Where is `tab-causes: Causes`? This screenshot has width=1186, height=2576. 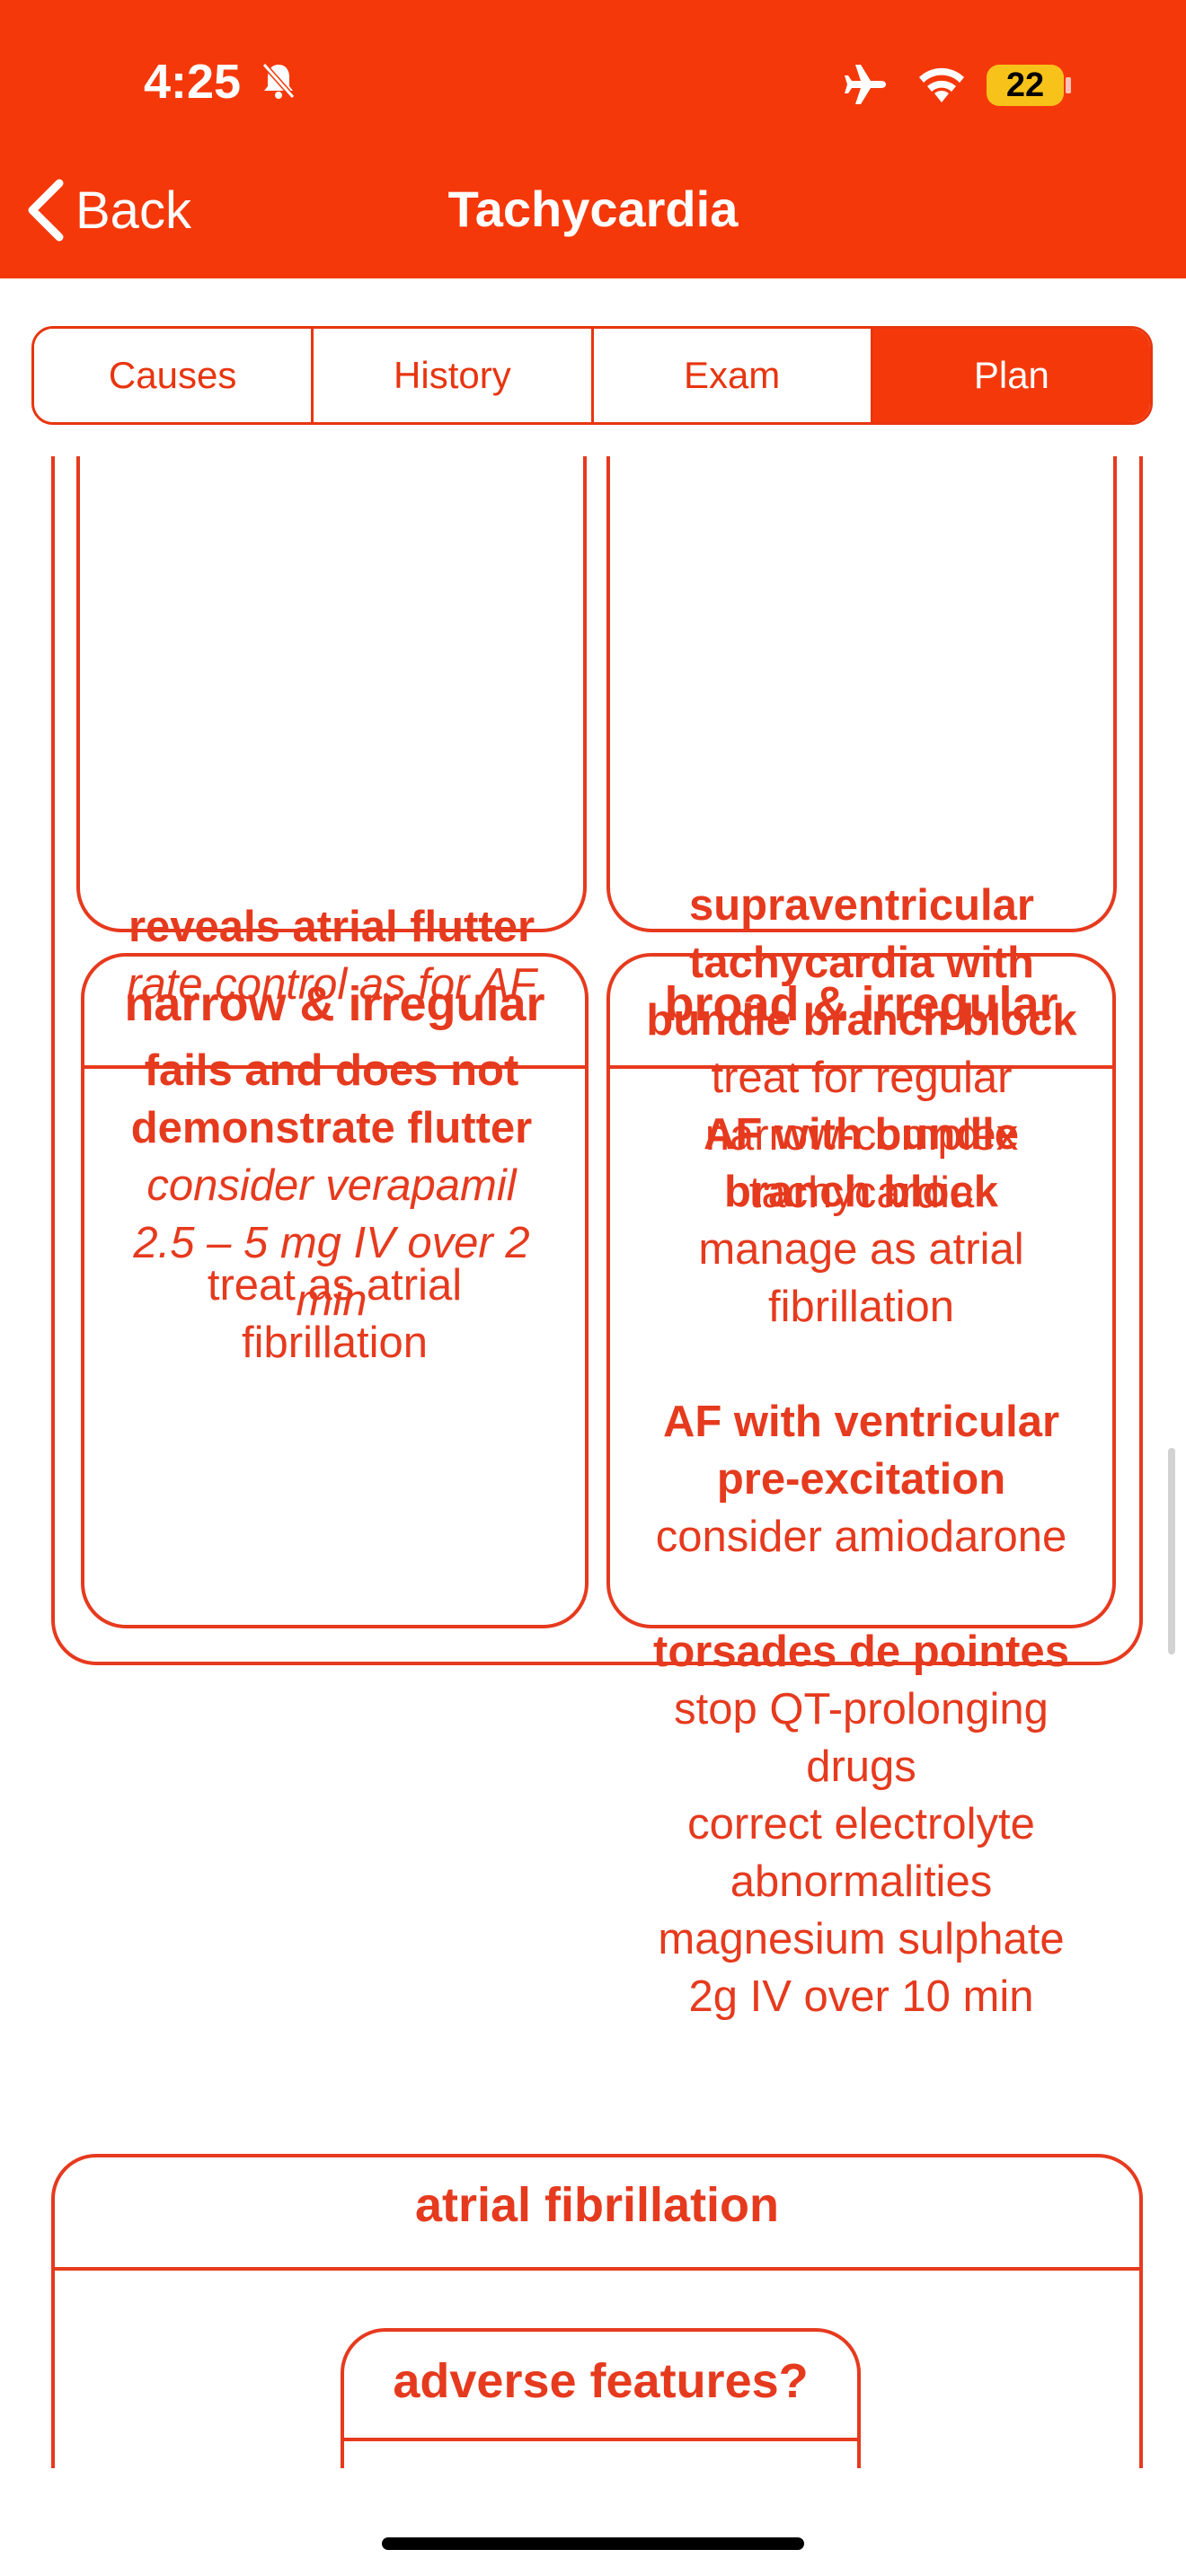 tab-causes: Causes is located at coordinates (174, 375).